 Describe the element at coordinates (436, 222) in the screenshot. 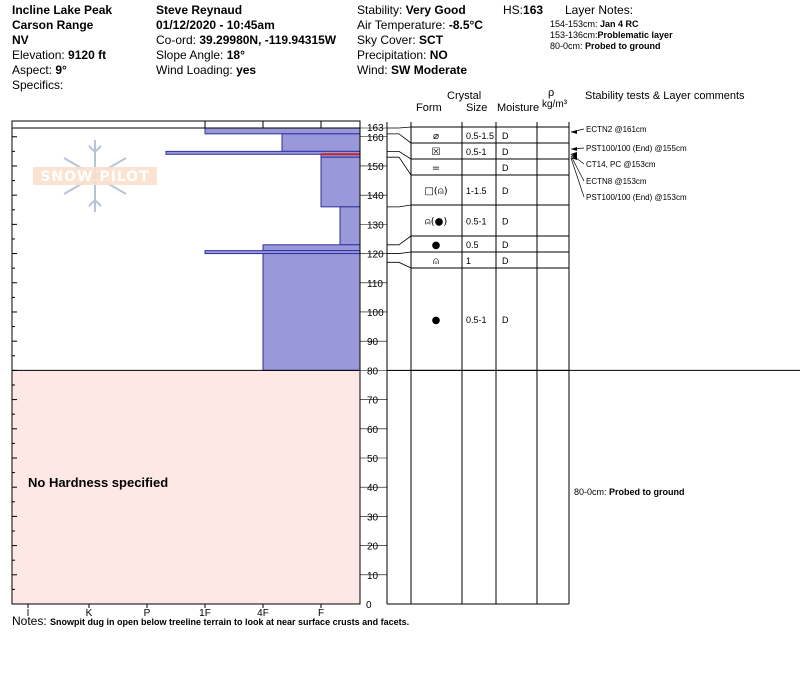

I see `layer-form: ⍝(●)` at that location.